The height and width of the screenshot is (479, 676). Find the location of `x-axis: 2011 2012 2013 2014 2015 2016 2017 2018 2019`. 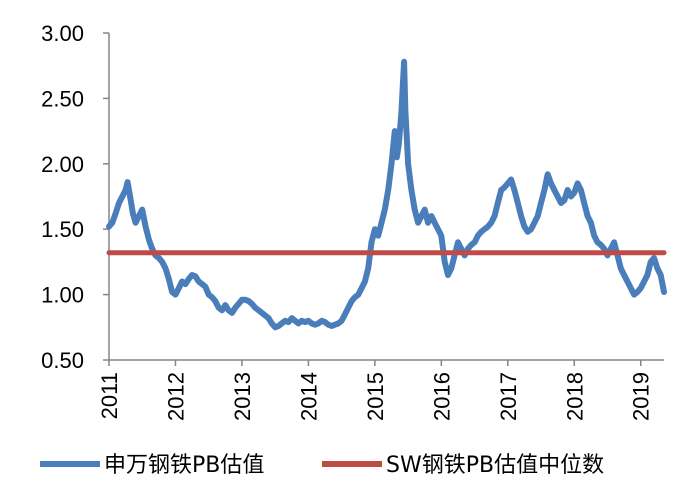

x-axis: 2011 2012 2013 2014 2015 2016 2017 2018 2019 is located at coordinates (380, 390).